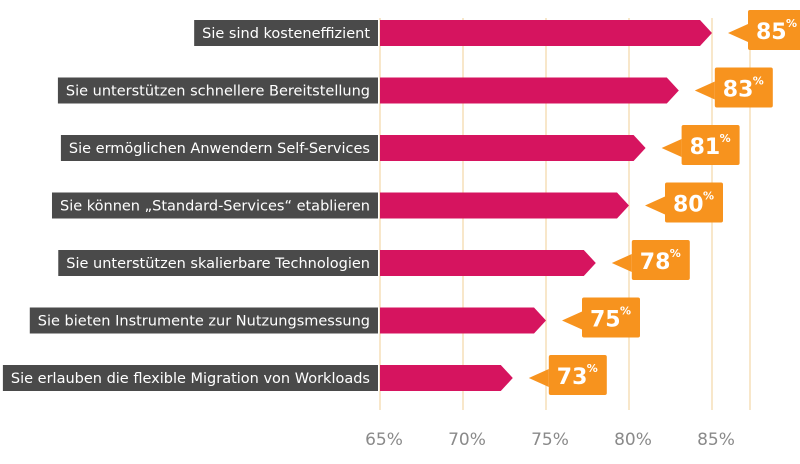 The height and width of the screenshot is (464, 800). I want to click on x-tick-label: 85%, so click(716, 440).